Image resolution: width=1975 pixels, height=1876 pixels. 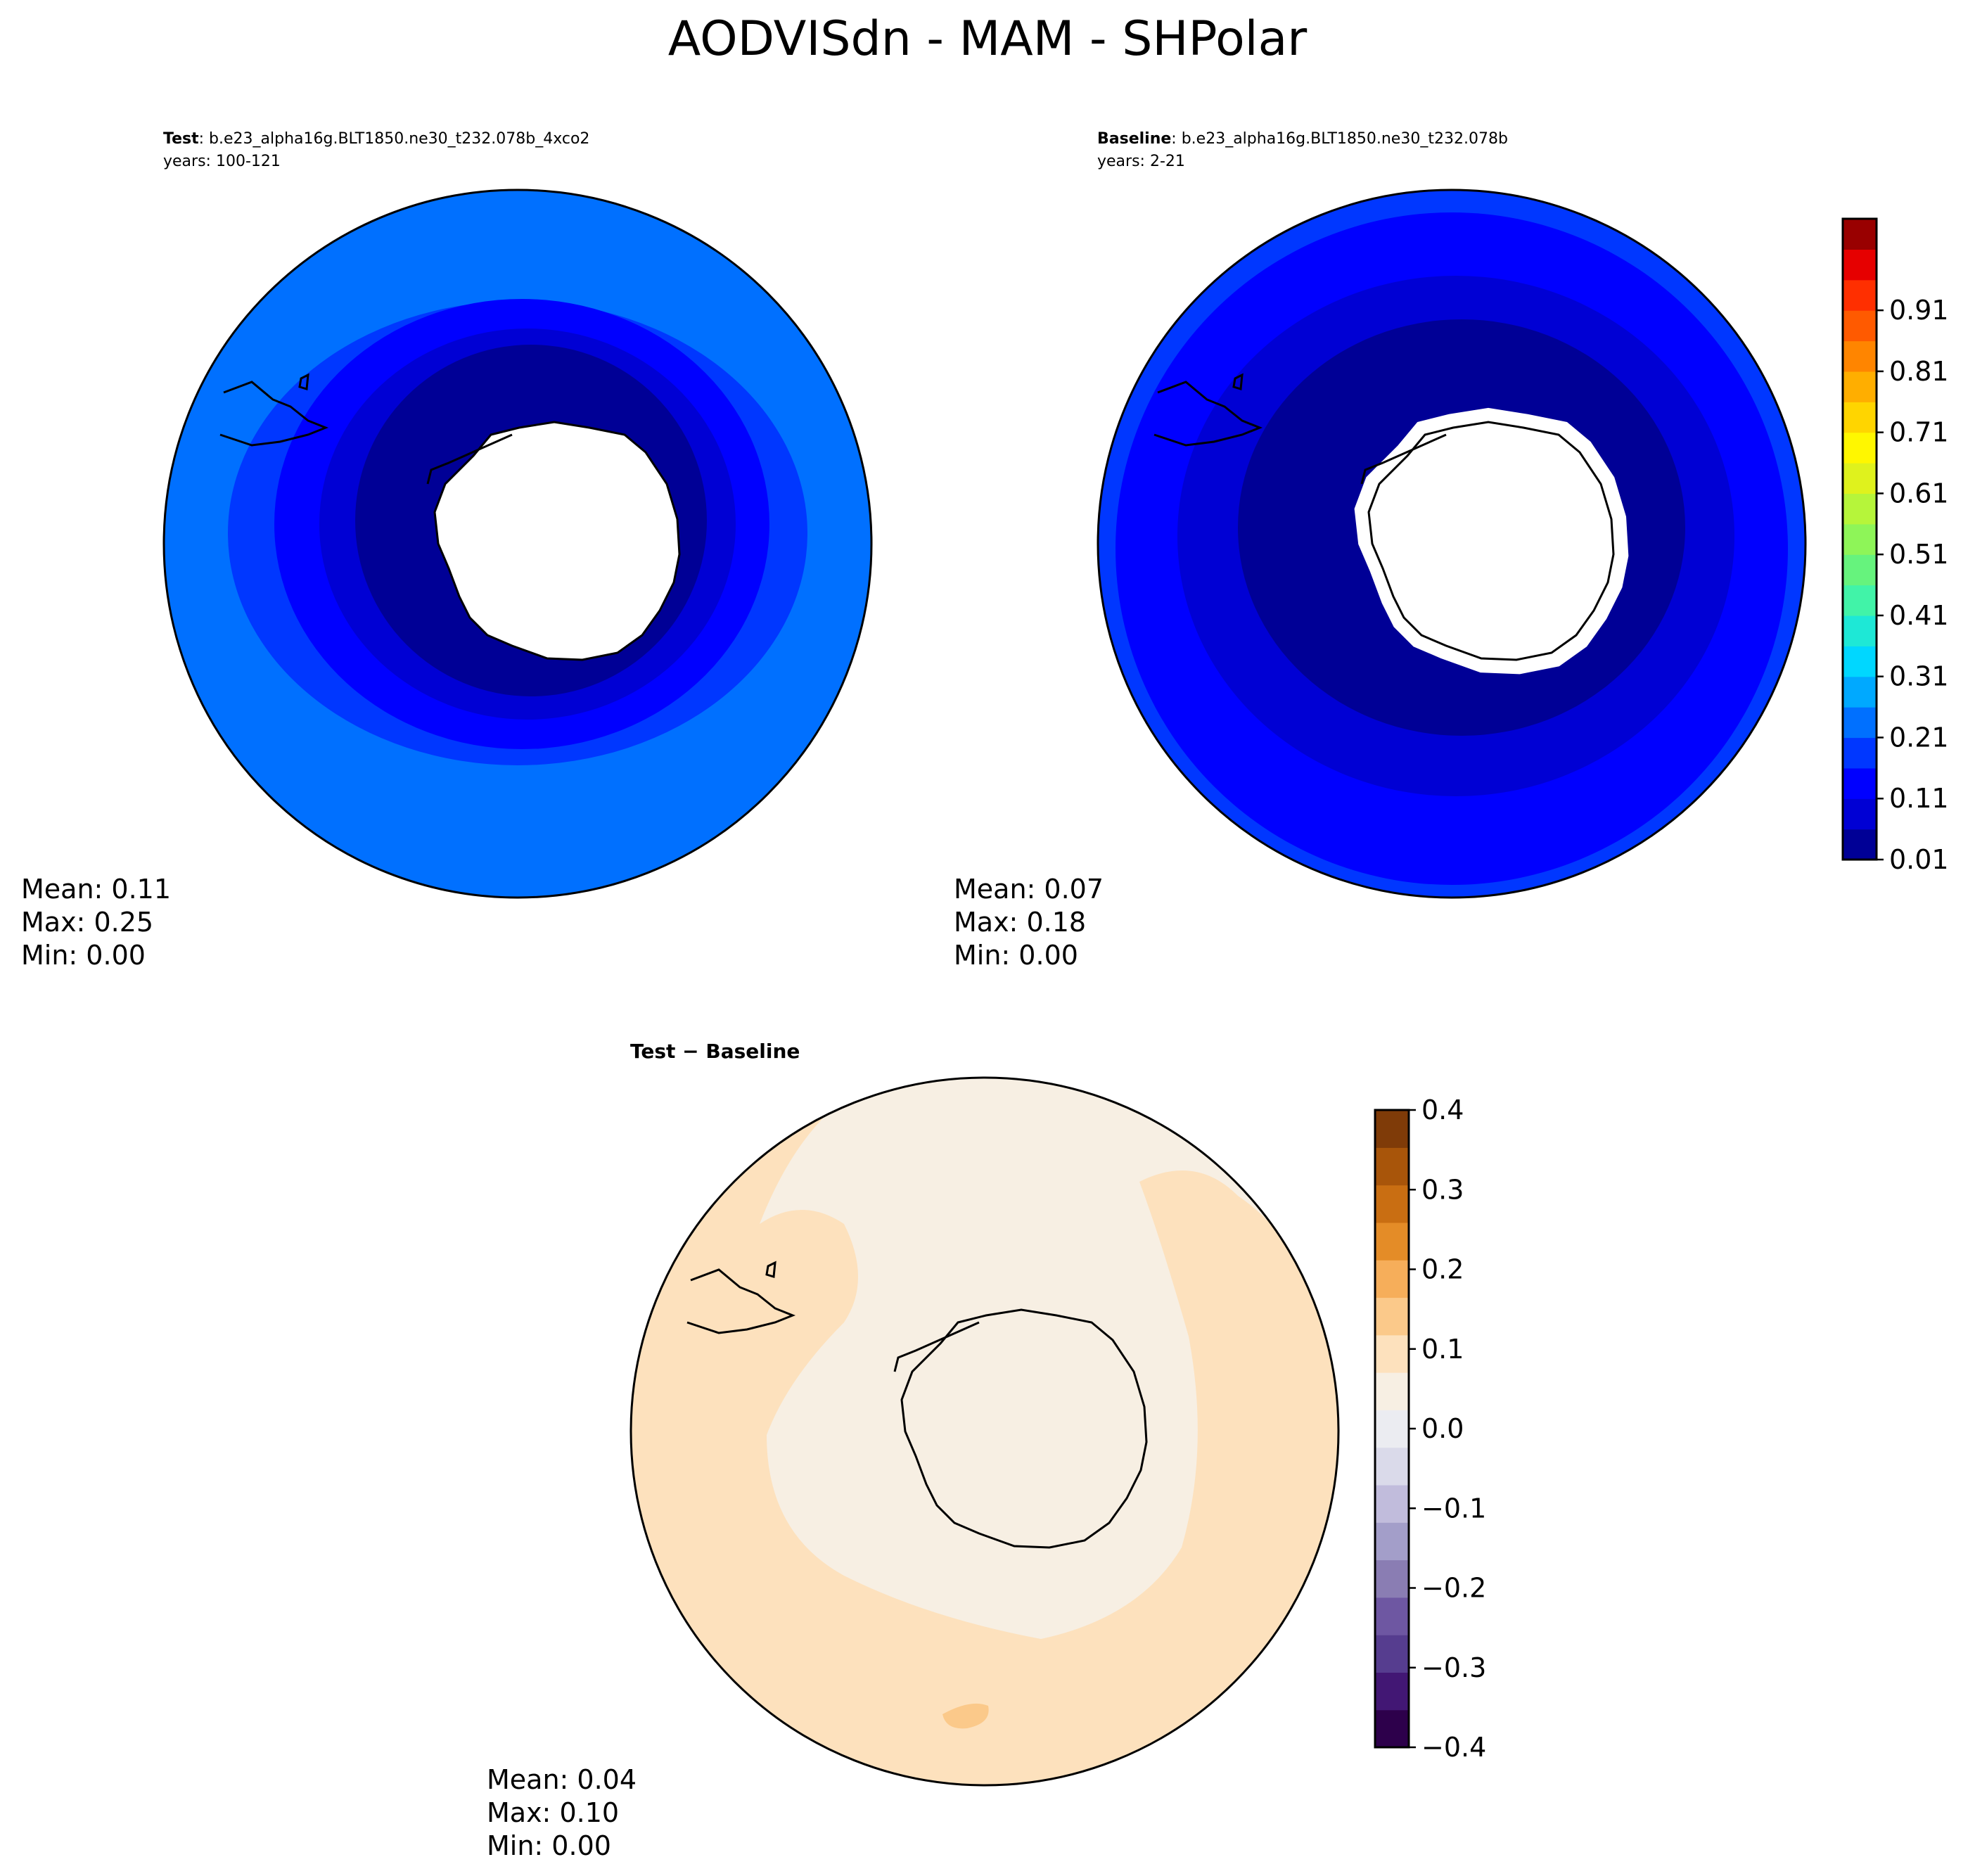 What do you see at coordinates (1919, 494) in the screenshot?
I see `main-colorbar-tick-label: 0.61` at bounding box center [1919, 494].